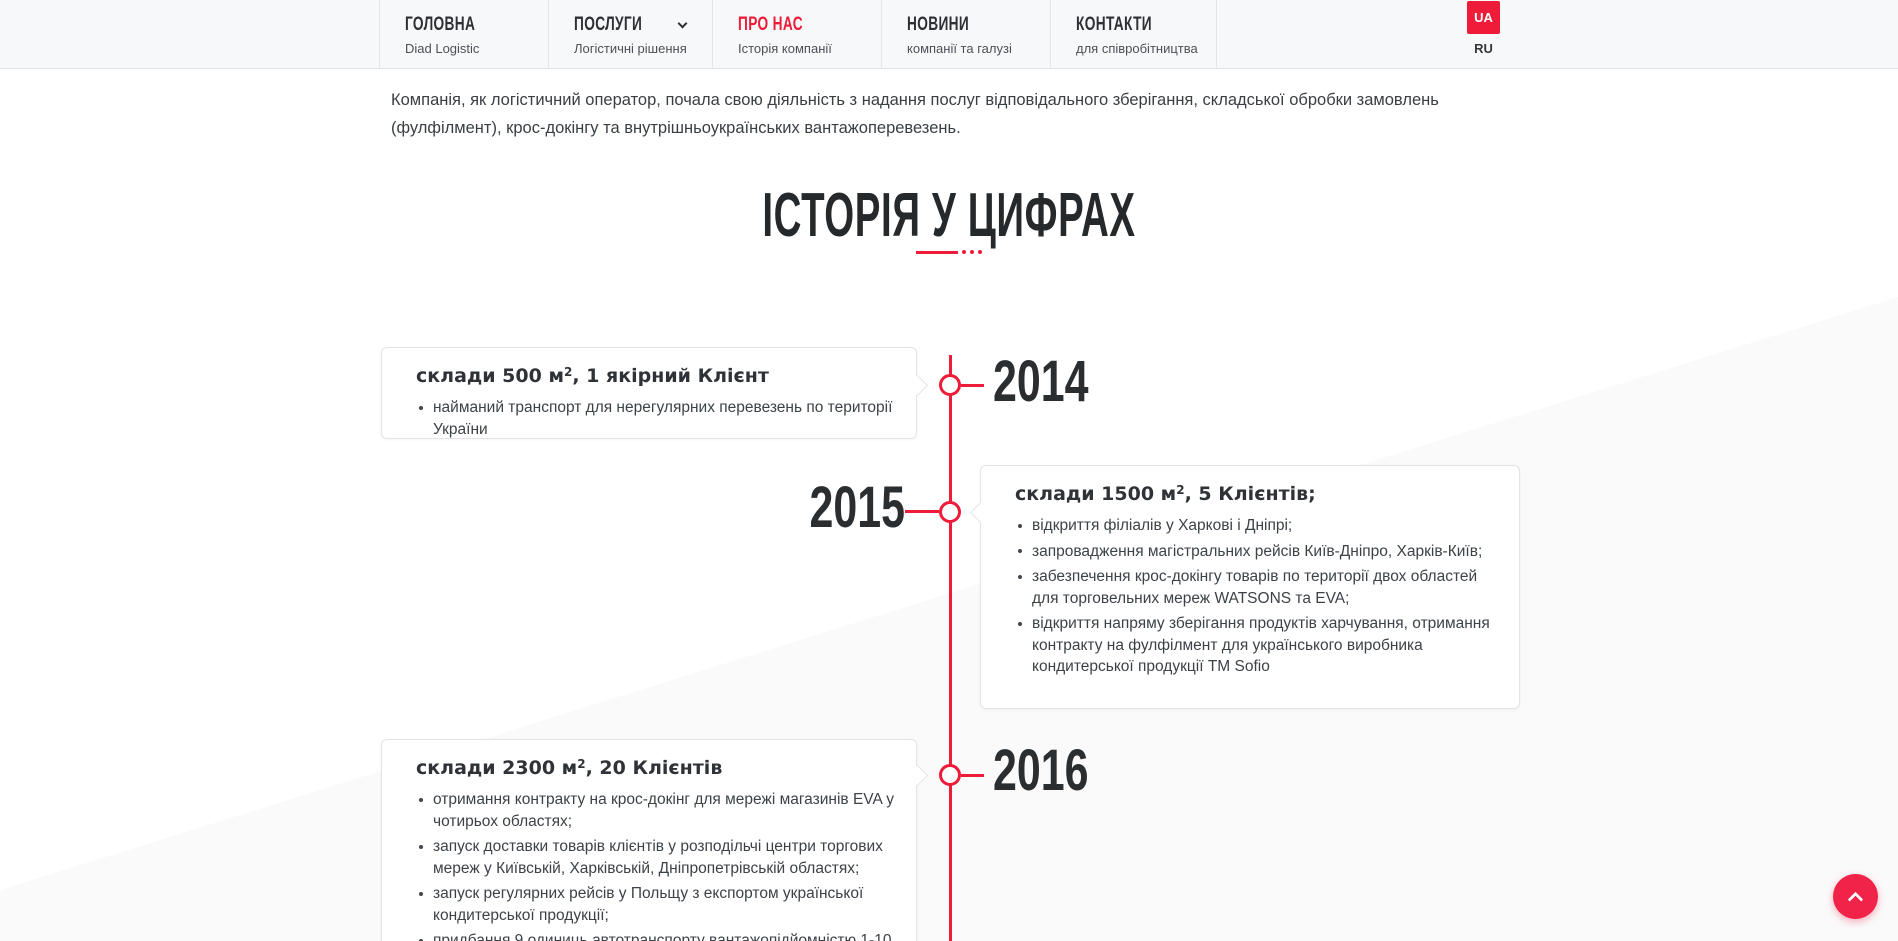  I want to click on section-title-underline, so click(949, 252).